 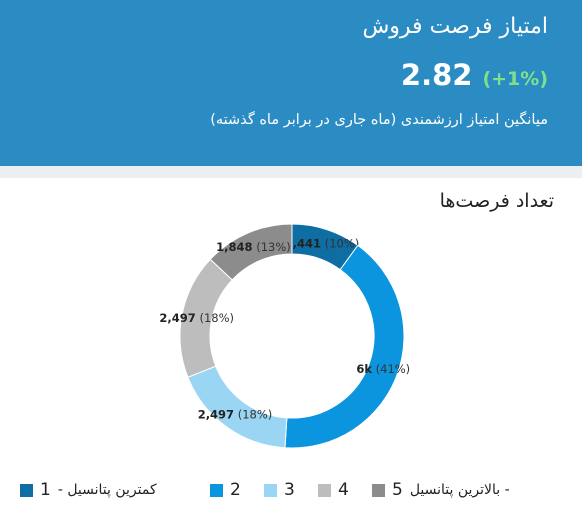 I want to click on slice-percent-3: (18%), so click(x=253, y=414).